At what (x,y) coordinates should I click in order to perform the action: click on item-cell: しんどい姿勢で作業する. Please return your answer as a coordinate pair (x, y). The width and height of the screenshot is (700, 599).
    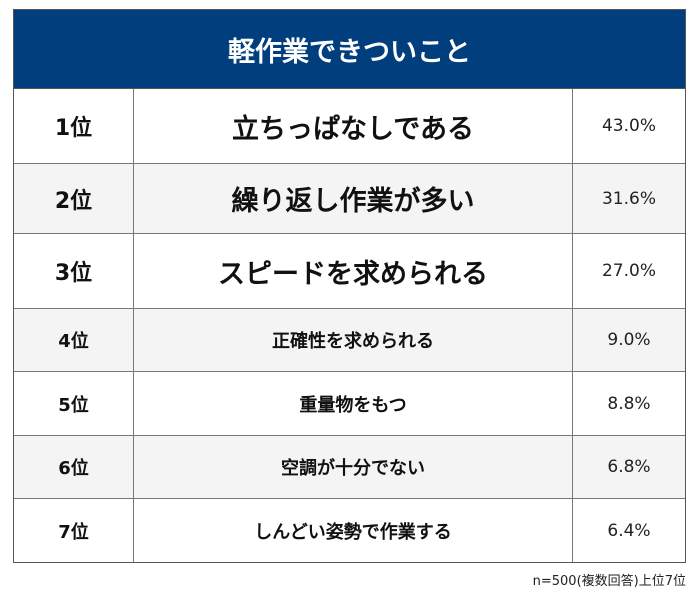
    Looking at the image, I should click on (353, 530).